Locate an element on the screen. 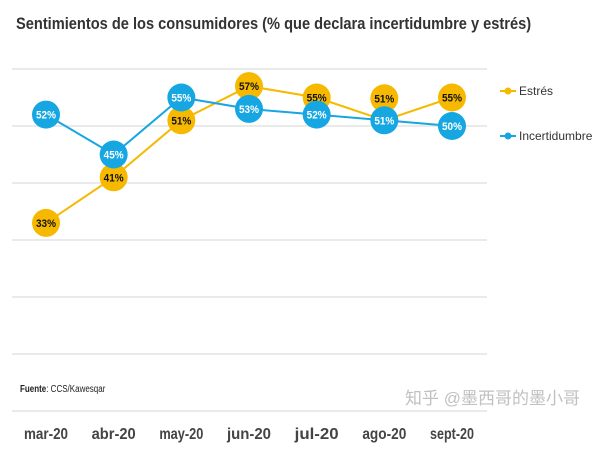 The width and height of the screenshot is (600, 450). source-note: Fuente: CCS/Kawesqar is located at coordinates (62, 389).